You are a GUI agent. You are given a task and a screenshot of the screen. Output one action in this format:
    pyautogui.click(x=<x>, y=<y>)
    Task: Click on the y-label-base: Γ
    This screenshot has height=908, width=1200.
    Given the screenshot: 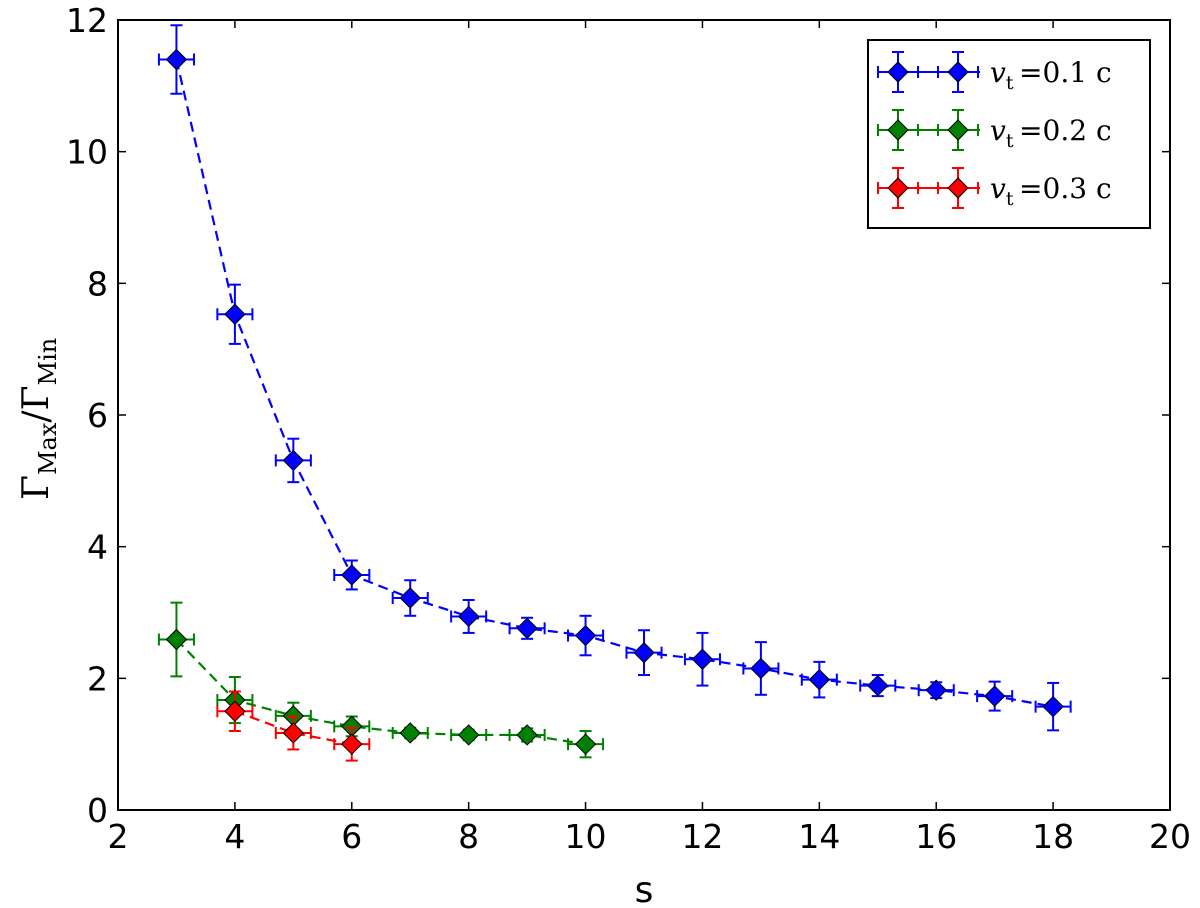 What is the action you would take?
    pyautogui.click(x=36, y=487)
    